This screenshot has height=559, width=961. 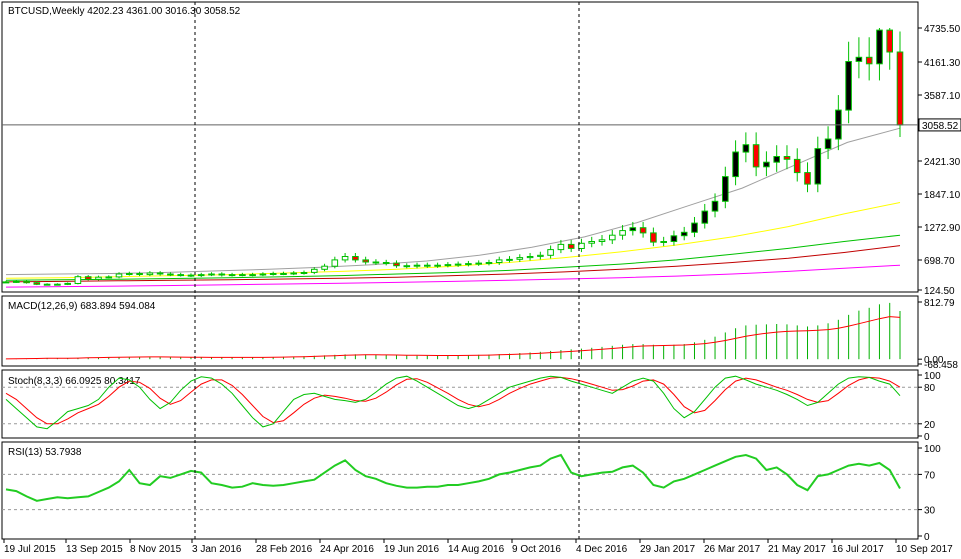 I want to click on time-tick-label: 4 Dec 2016, so click(x=602, y=549).